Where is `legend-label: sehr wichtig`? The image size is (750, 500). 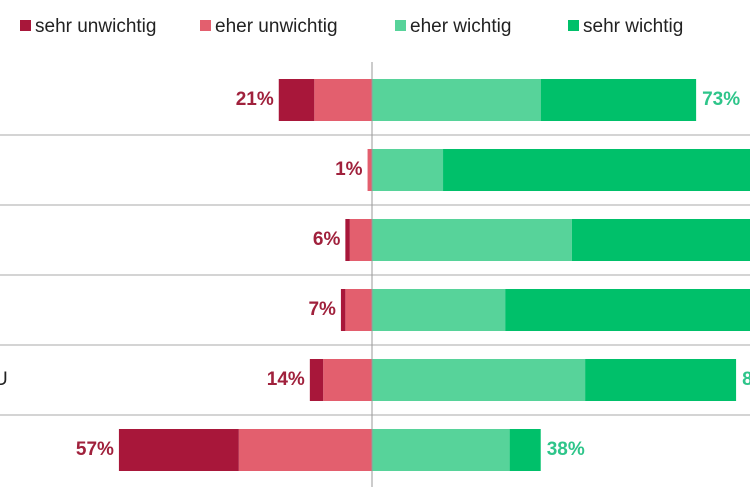 legend-label: sehr wichtig is located at coordinates (633, 26).